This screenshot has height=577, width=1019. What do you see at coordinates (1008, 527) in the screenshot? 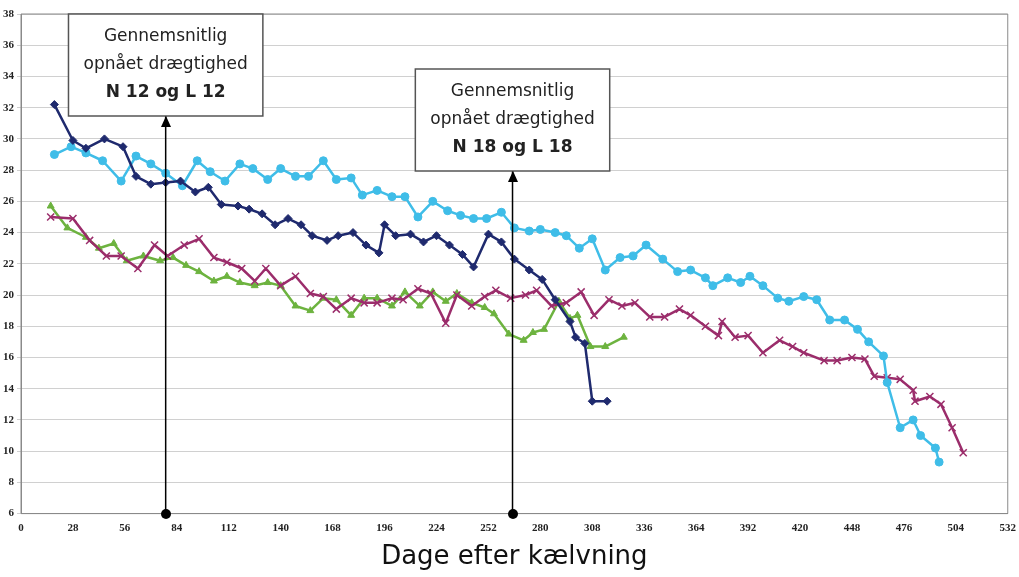
I see `x-tick-label: 532` at bounding box center [1008, 527].